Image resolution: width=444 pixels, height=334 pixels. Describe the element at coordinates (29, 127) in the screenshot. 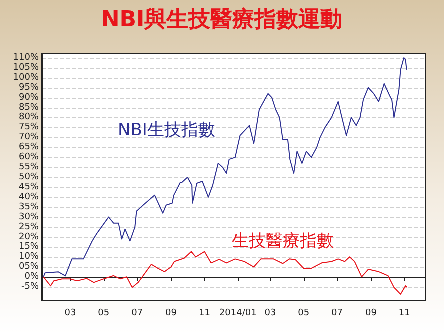

I see `y-tick-label: 75%` at that location.